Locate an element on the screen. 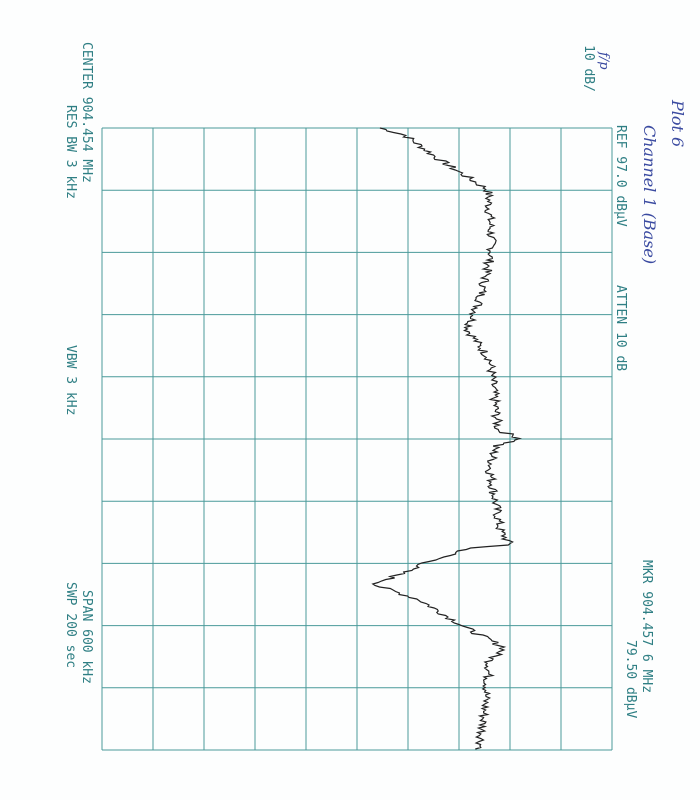 The width and height of the screenshot is (700, 800). ref-label: REF 97.0 dBµV is located at coordinates (620, 176).